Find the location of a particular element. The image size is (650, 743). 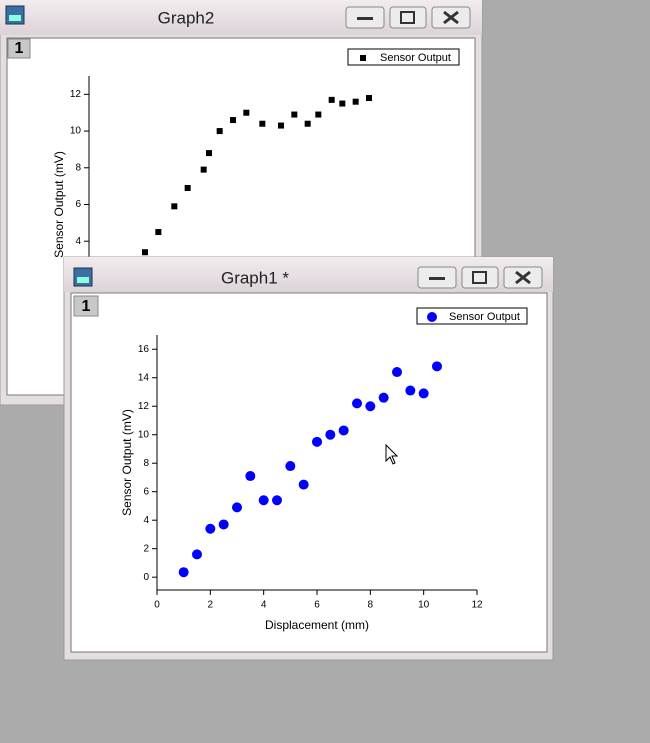

y-tick-label: 16 is located at coordinates (144, 349).